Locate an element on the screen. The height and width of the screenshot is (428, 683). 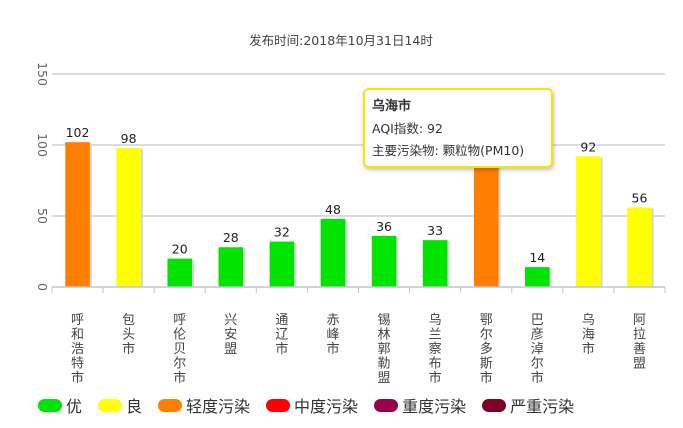
legend-item-excellent: 优 is located at coordinates (60, 405).